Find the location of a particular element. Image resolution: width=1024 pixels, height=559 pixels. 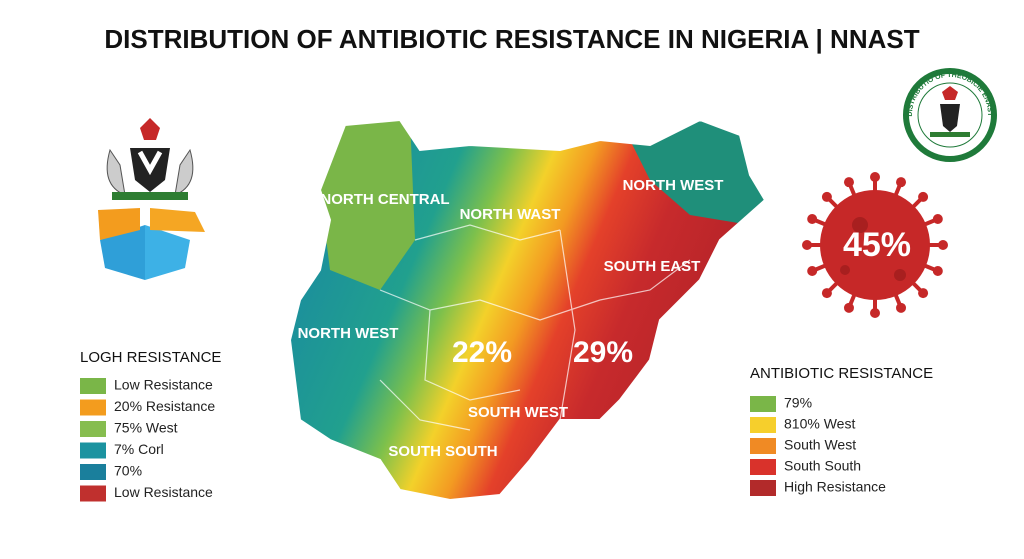

region-label: SOUTH EAST is located at coordinates (652, 266).